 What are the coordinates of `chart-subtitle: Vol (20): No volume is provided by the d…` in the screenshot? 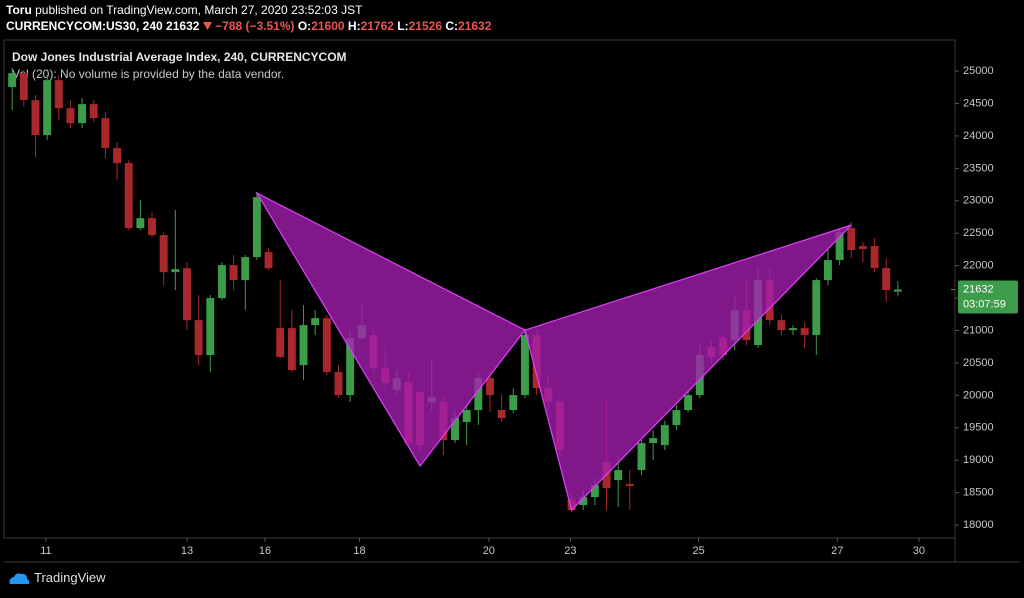 It's located at (148, 74).